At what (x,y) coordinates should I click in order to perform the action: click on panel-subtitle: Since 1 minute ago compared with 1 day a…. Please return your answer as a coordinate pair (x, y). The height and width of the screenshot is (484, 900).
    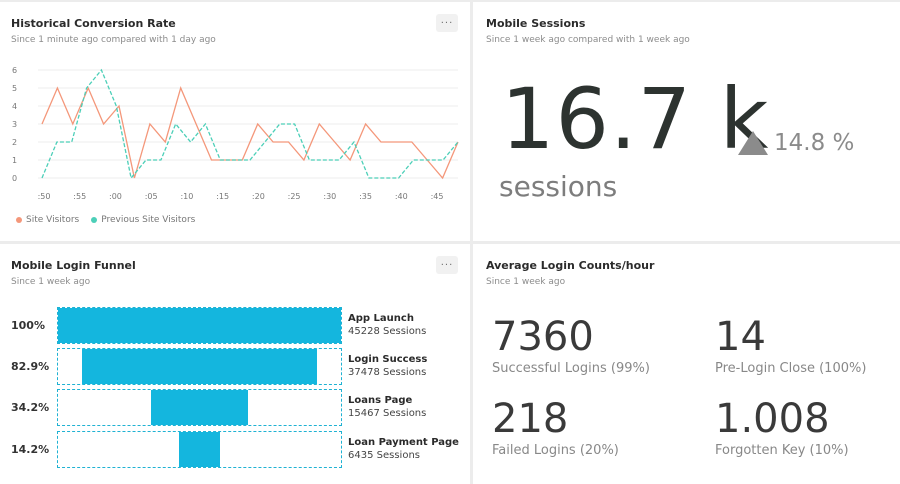
    Looking at the image, I should click on (113, 40).